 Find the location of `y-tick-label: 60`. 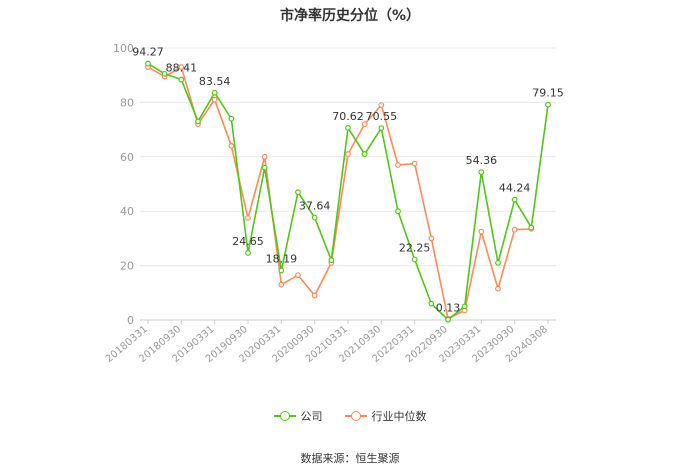

y-tick-label: 60 is located at coordinates (127, 157).